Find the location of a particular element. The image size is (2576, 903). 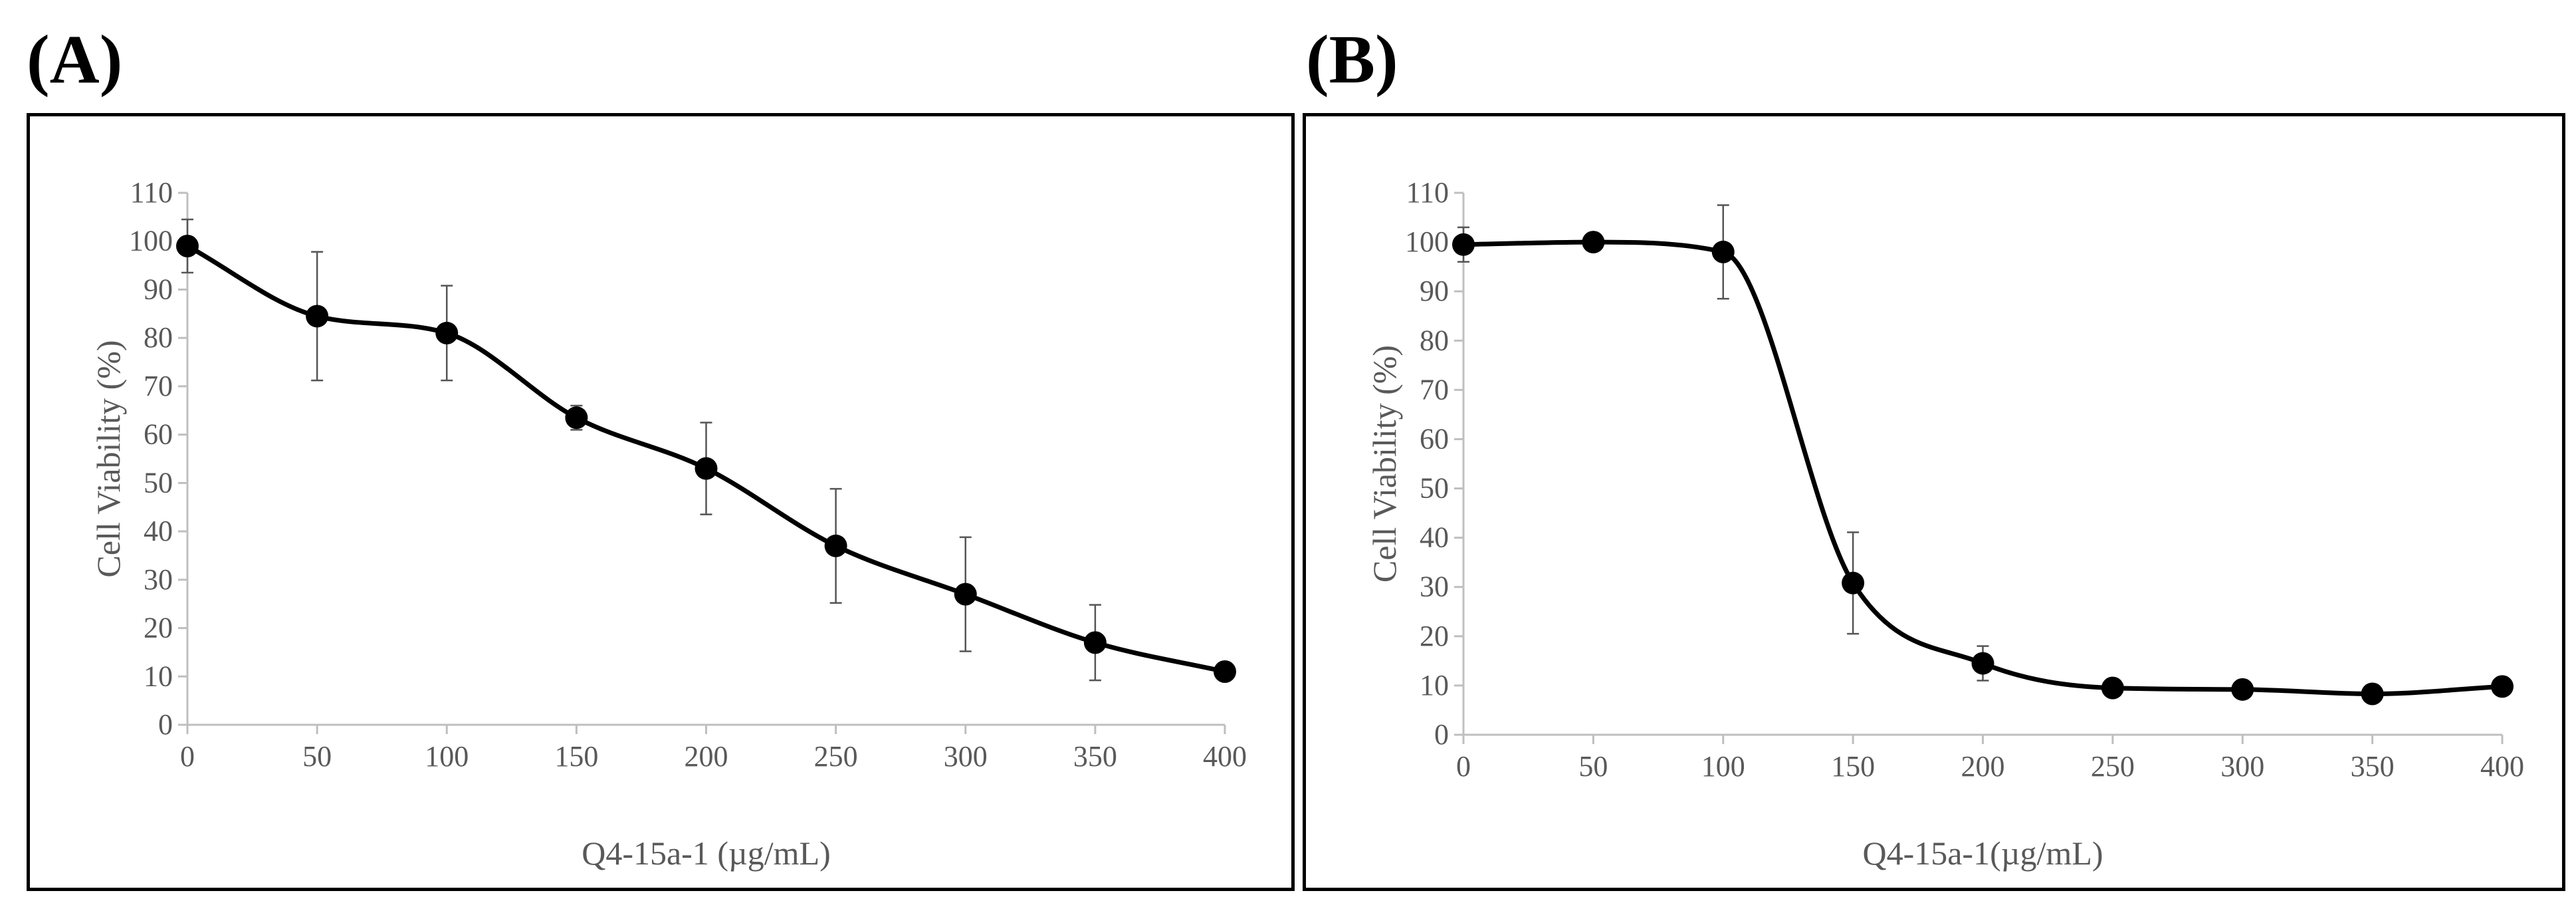

panel-a-label: (A) is located at coordinates (75, 59).